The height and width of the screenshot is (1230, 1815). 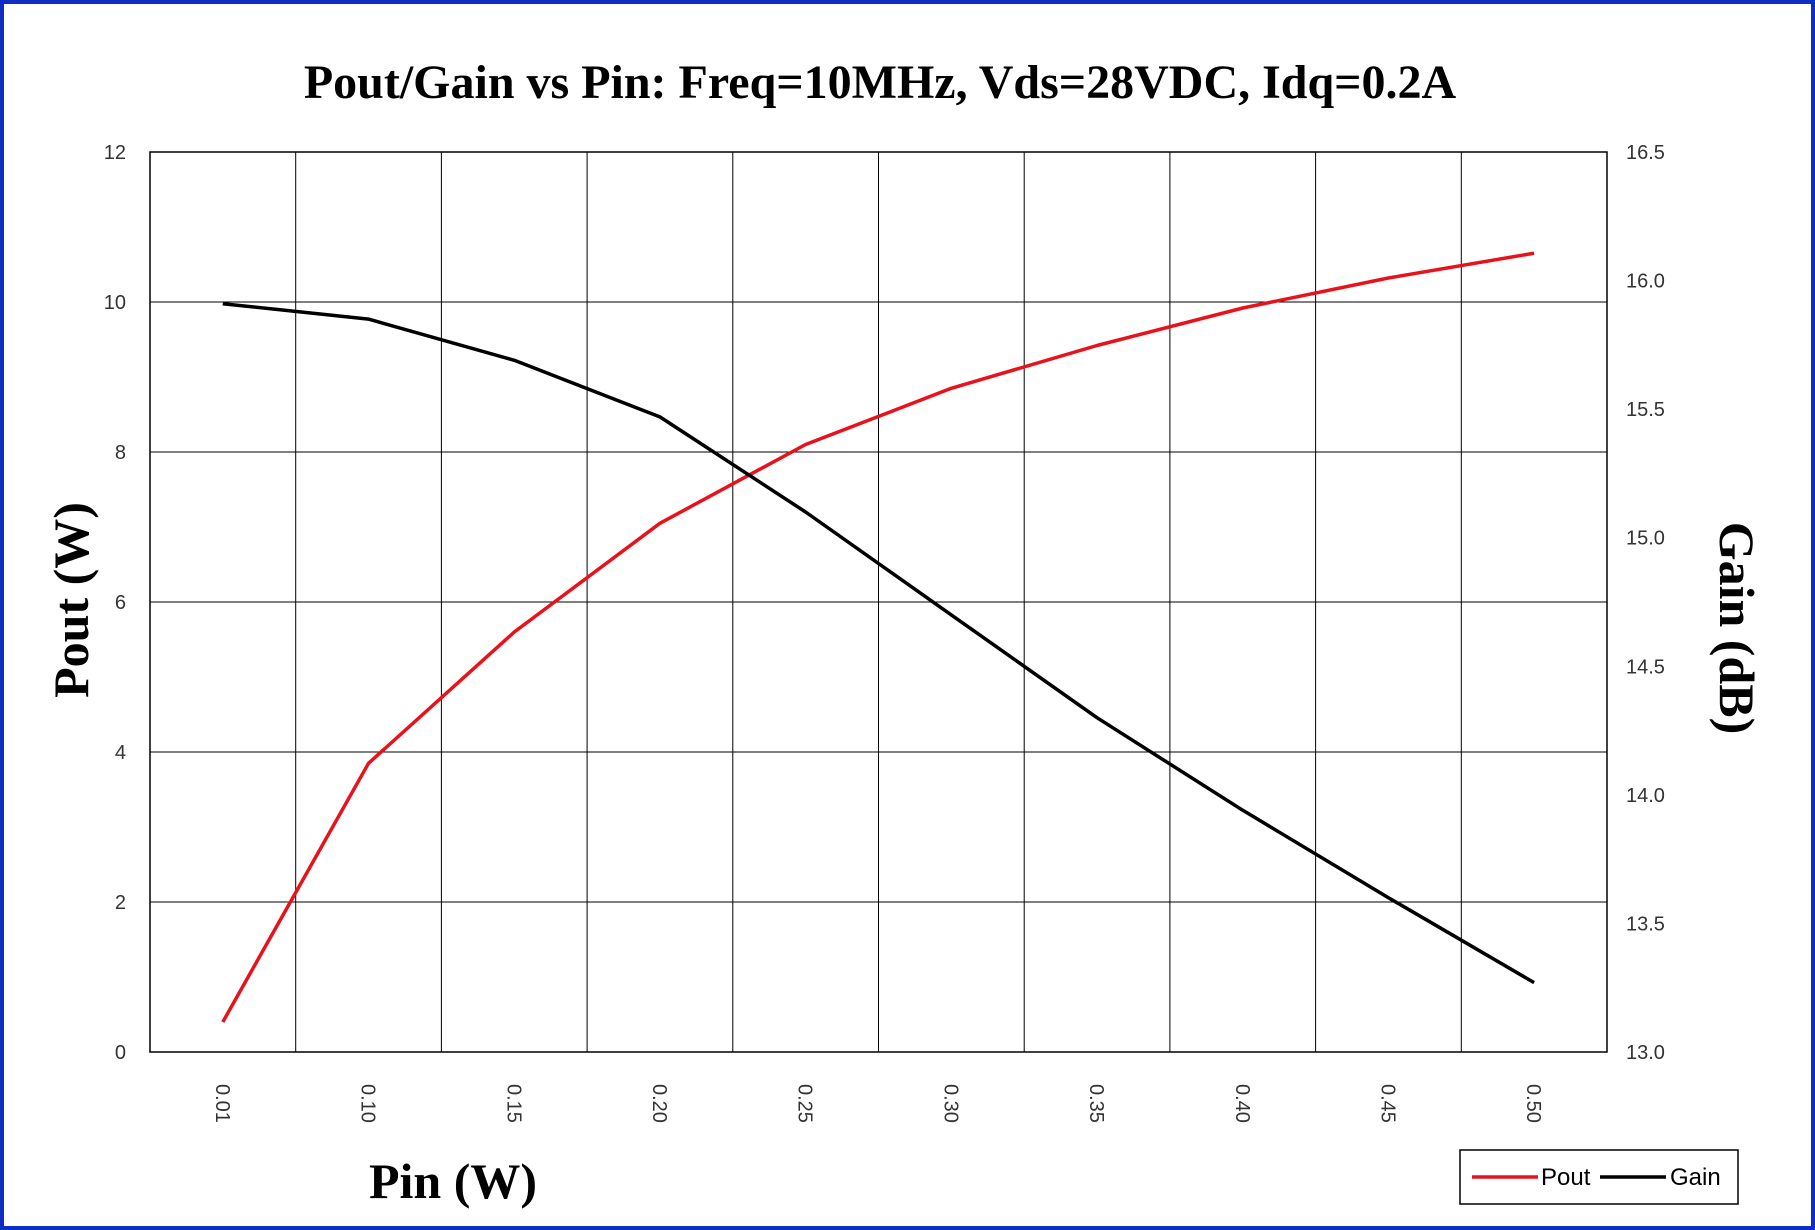 I want to click on x-tick-label: 0.30, so click(x=950, y=1103).